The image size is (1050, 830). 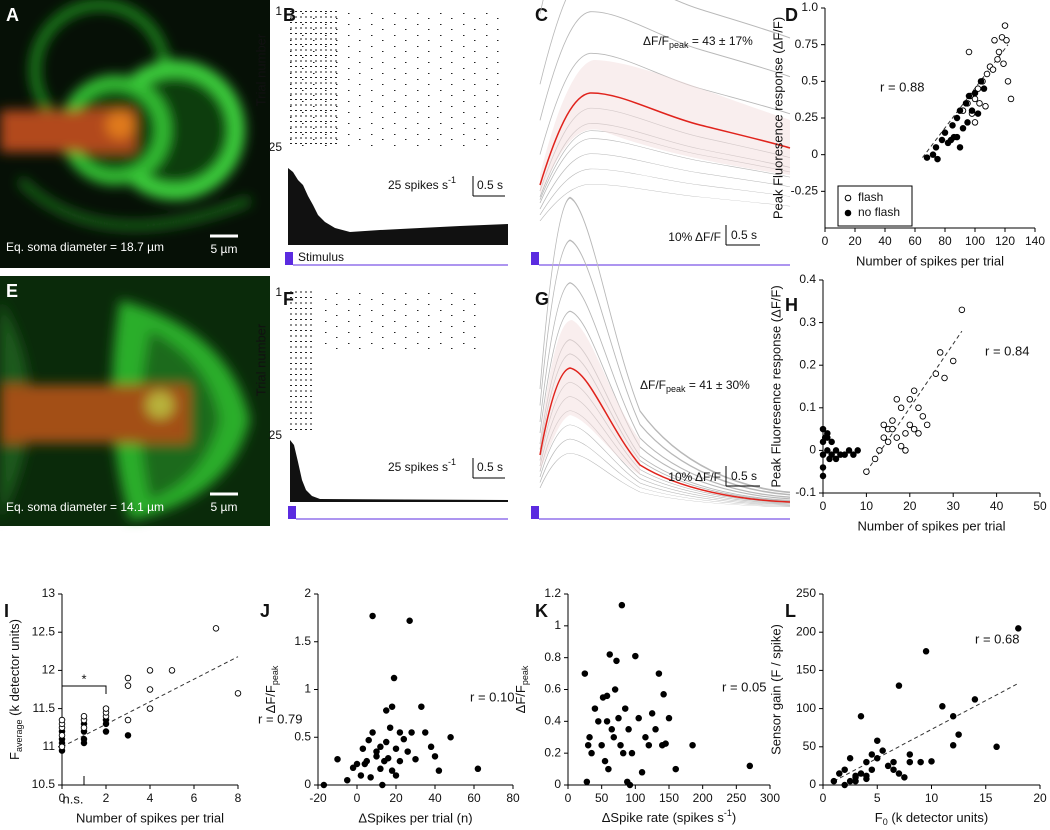 What do you see at coordinates (301, 360) in the screenshot?
I see `raster-spikes` at bounding box center [301, 360].